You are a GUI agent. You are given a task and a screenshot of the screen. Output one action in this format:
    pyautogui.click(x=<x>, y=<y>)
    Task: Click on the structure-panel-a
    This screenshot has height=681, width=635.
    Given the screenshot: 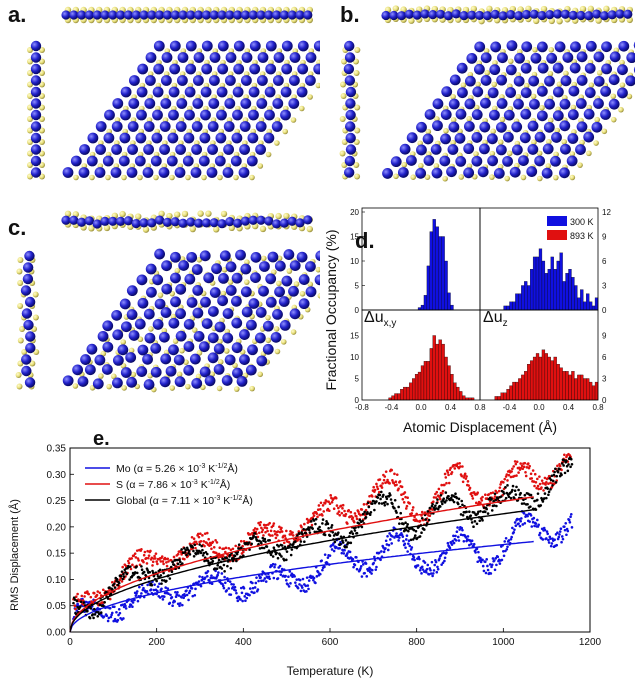 What is the action you would take?
    pyautogui.click(x=173, y=93)
    